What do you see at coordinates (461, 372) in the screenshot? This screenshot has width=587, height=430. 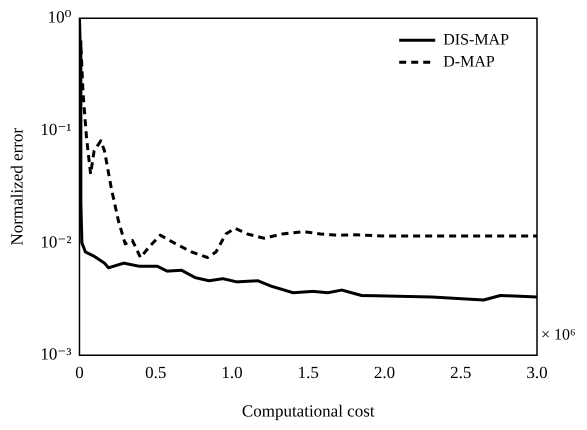 I see `x-tick-label: 2.5` at bounding box center [461, 372].